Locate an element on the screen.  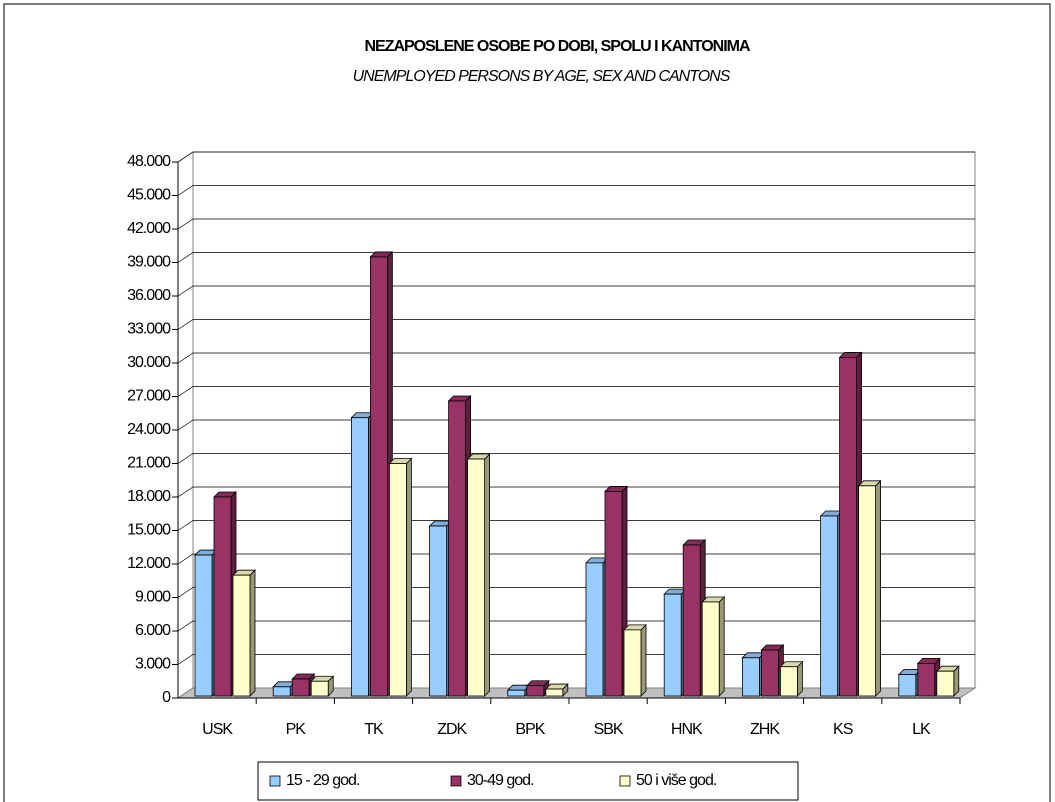
y-tick-label: 9.000 is located at coordinates (153, 597).